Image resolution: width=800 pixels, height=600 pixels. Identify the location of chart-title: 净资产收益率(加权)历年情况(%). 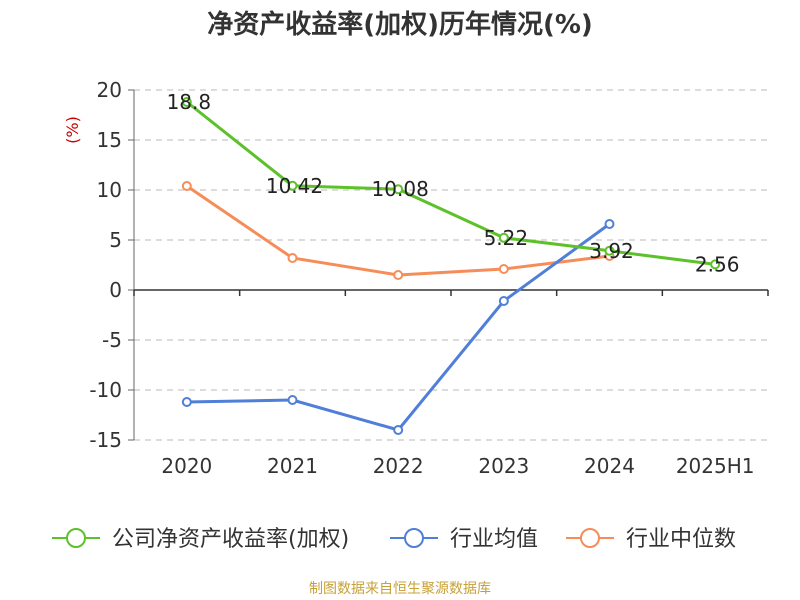
(400, 25).